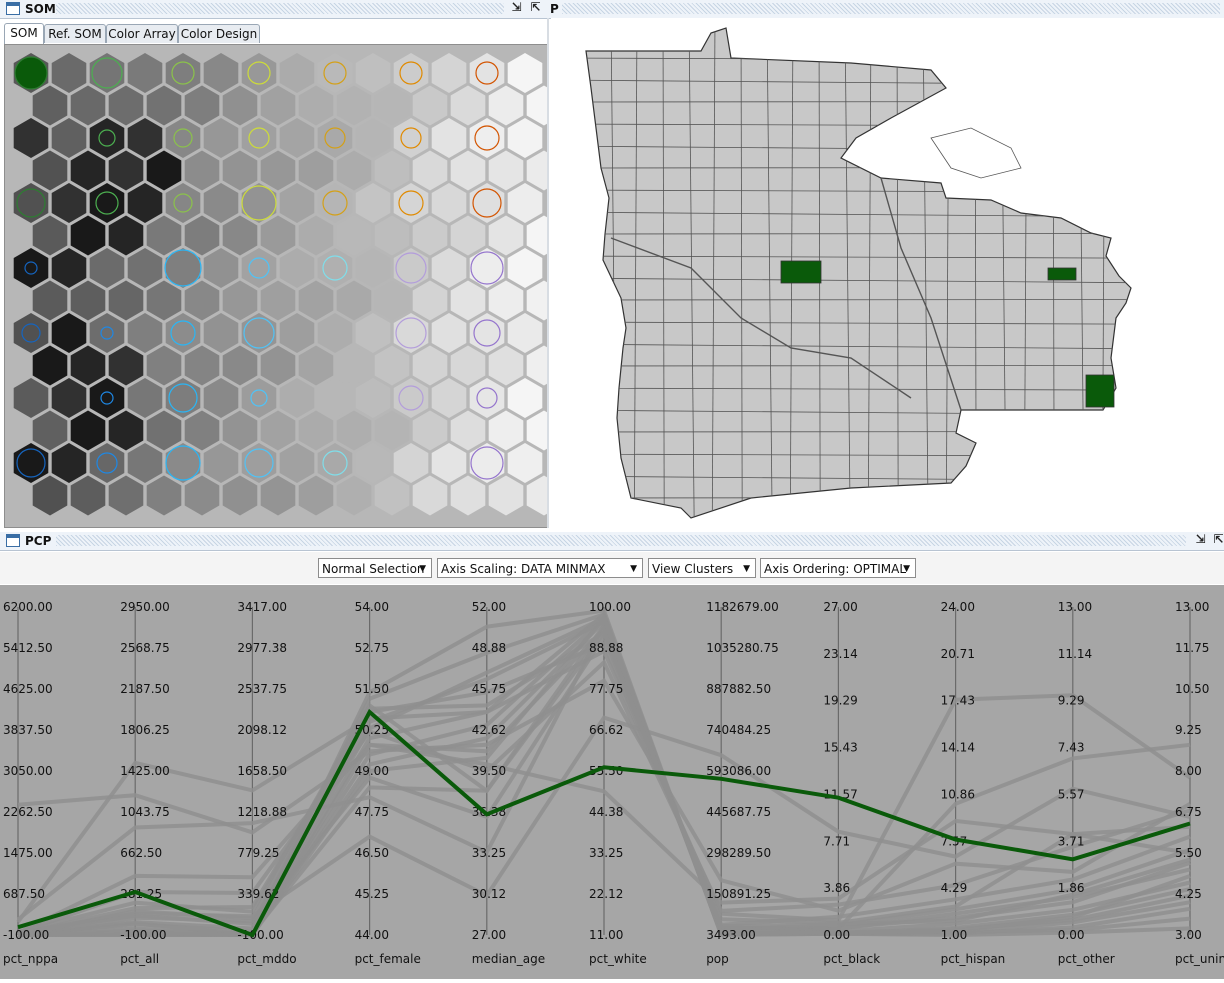  Describe the element at coordinates (540, 568) in the screenshot. I see `axis-scaling-dropdown: Axis Scaling: DATA MINMAX ▼` at that location.